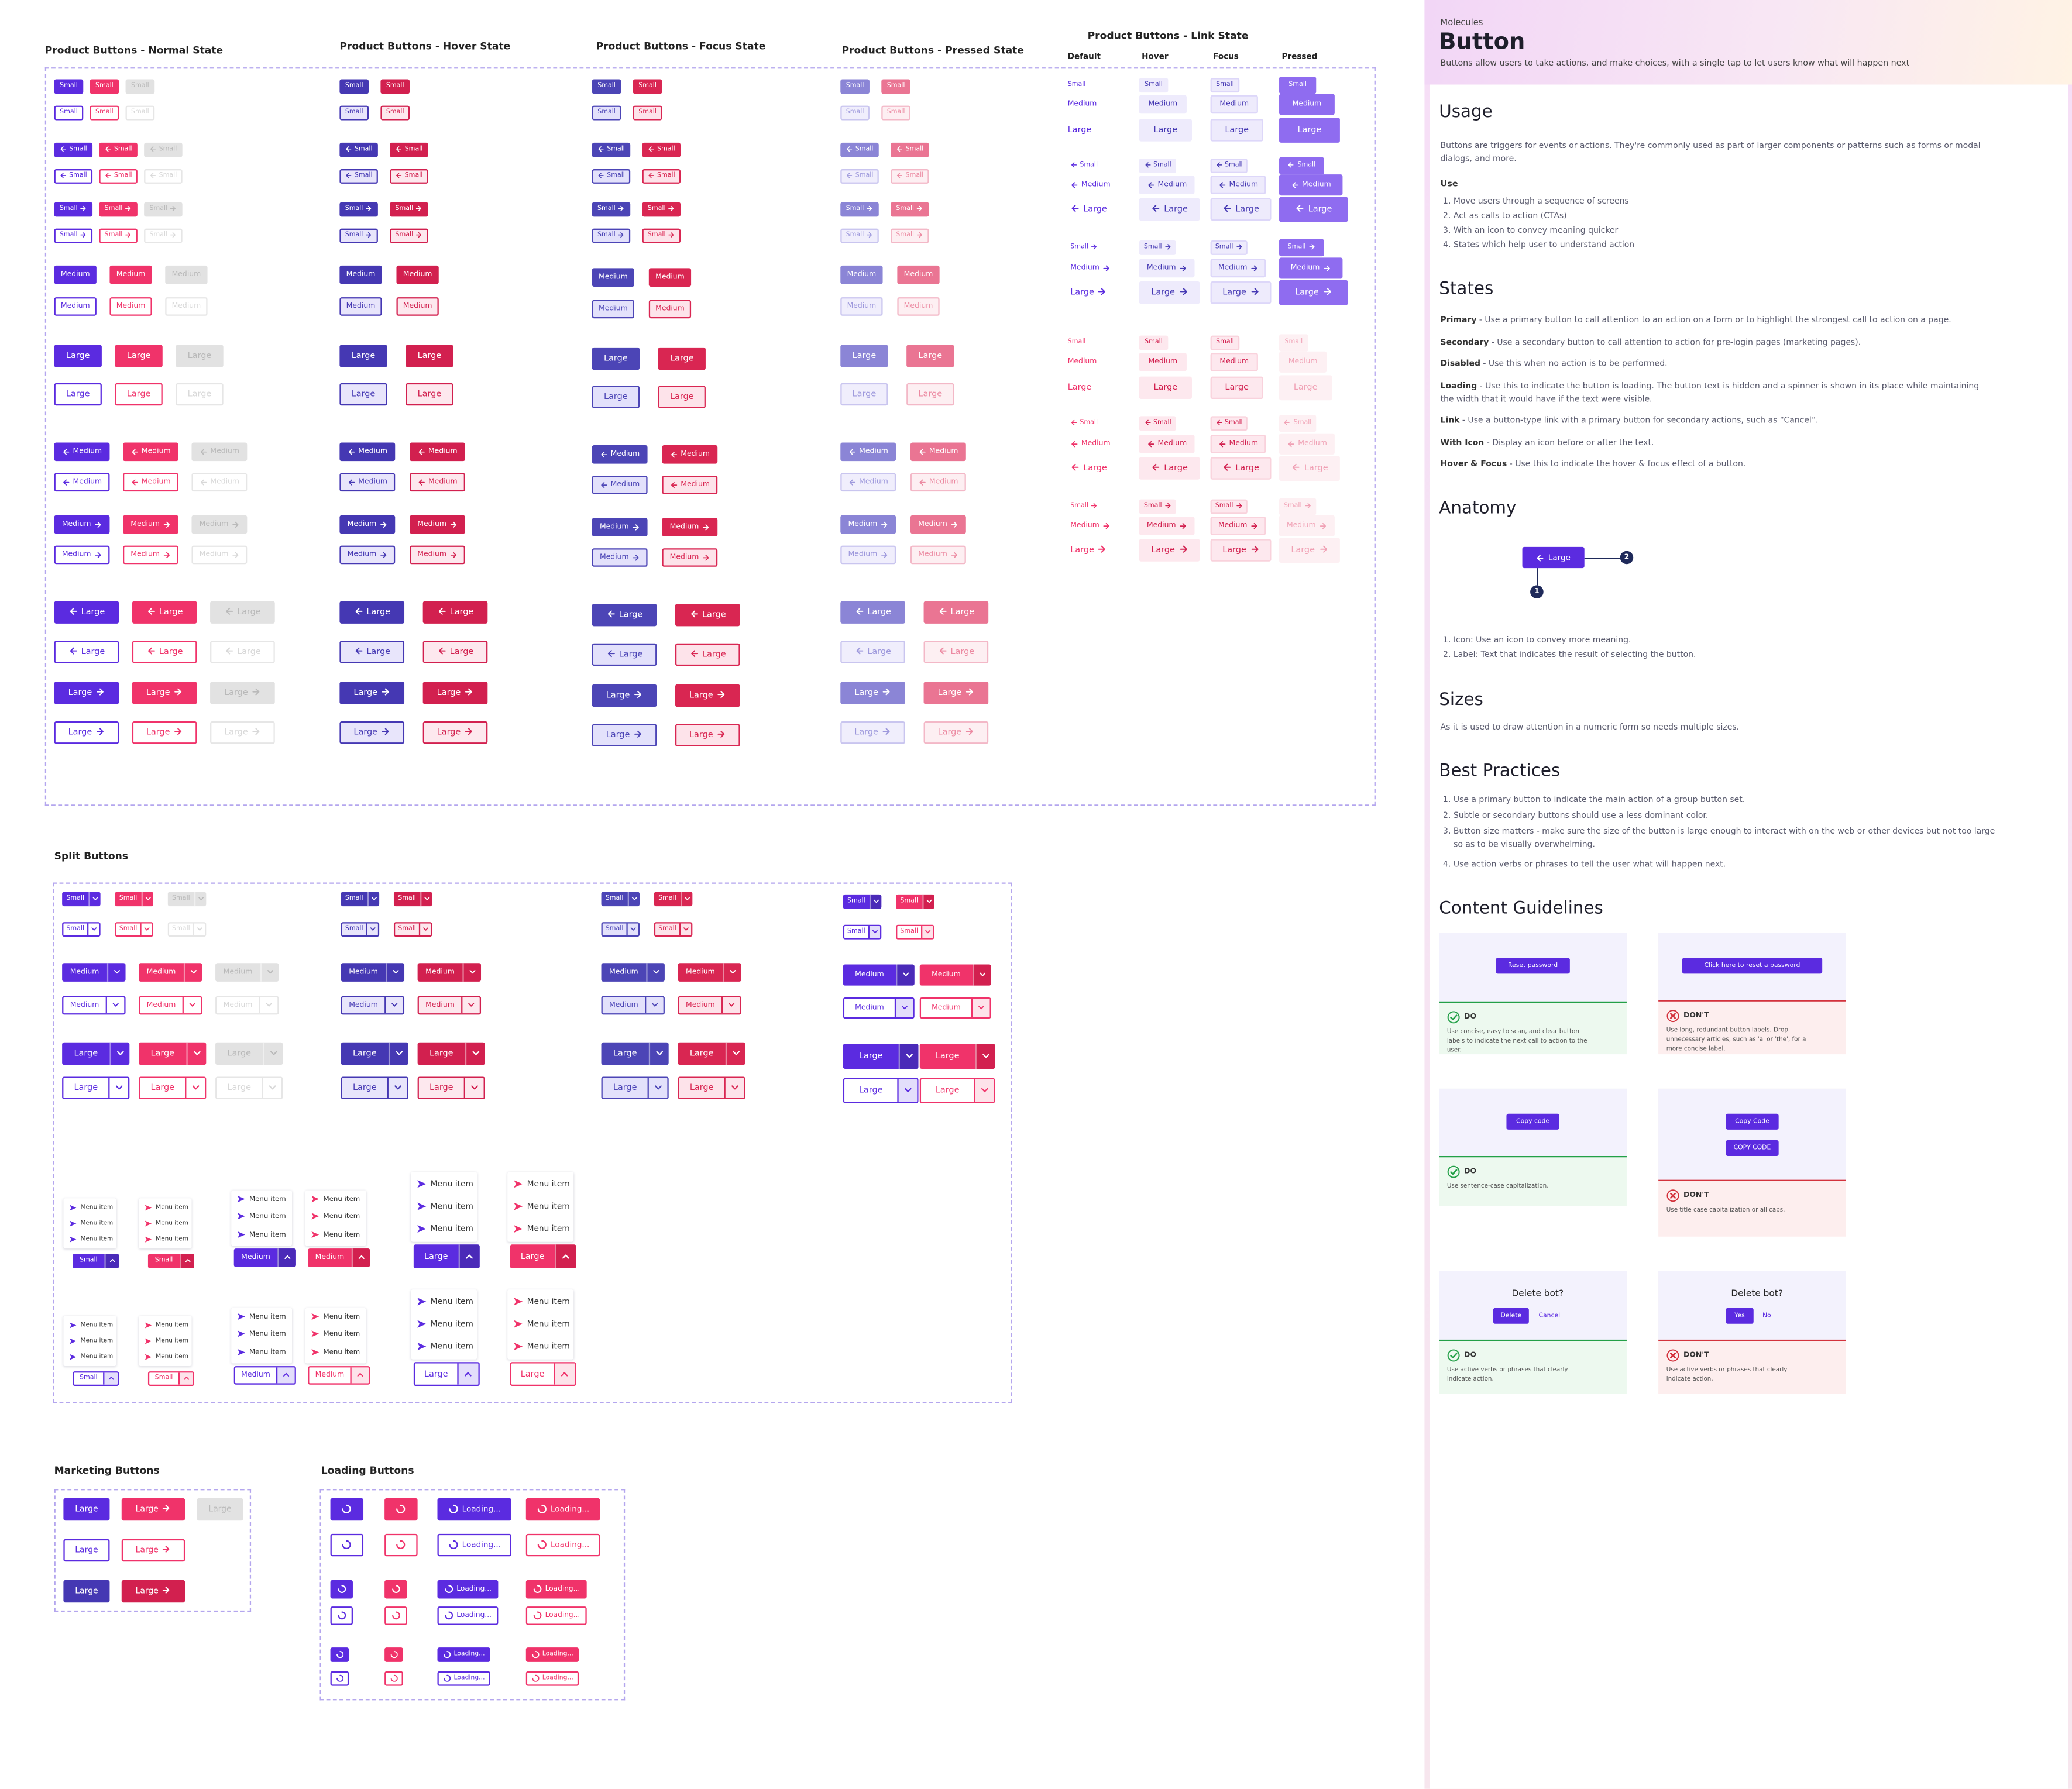  What do you see at coordinates (1752, 966) in the screenshot?
I see `button: Click here to reset a password` at bounding box center [1752, 966].